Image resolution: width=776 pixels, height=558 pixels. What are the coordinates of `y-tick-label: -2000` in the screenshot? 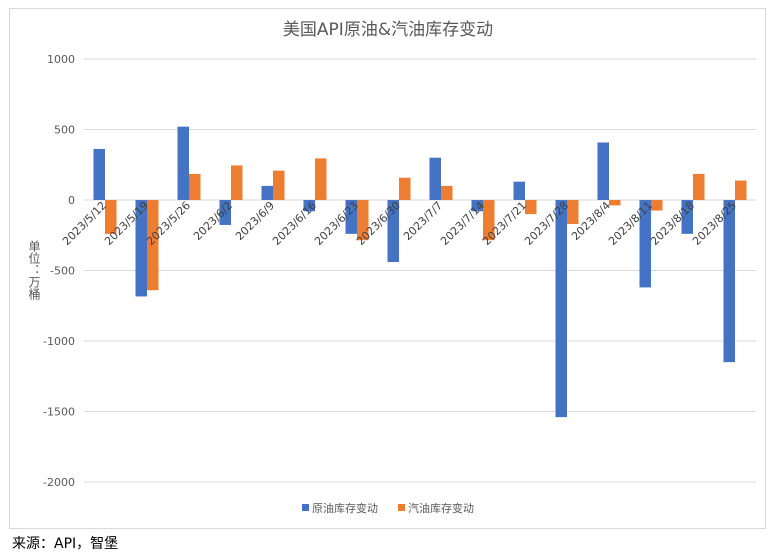 It's located at (59, 482).